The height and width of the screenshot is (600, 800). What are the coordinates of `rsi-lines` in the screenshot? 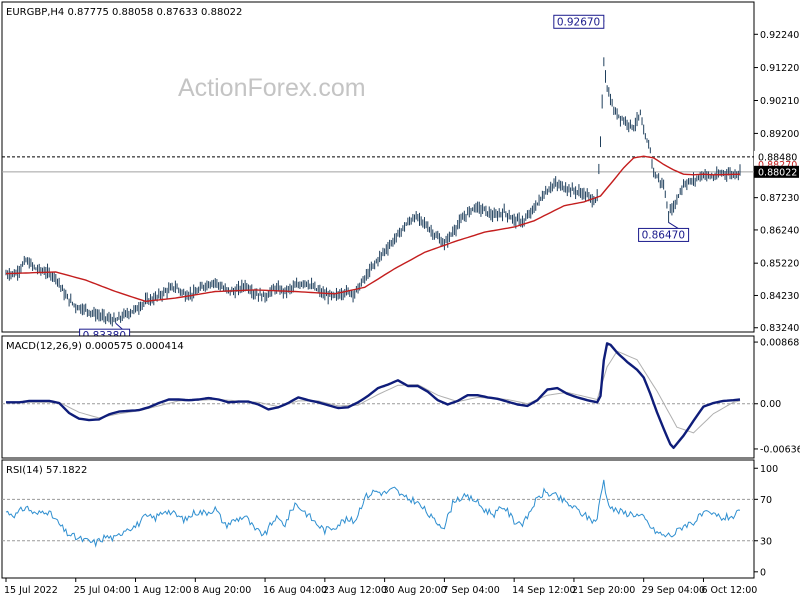 It's located at (378, 513).